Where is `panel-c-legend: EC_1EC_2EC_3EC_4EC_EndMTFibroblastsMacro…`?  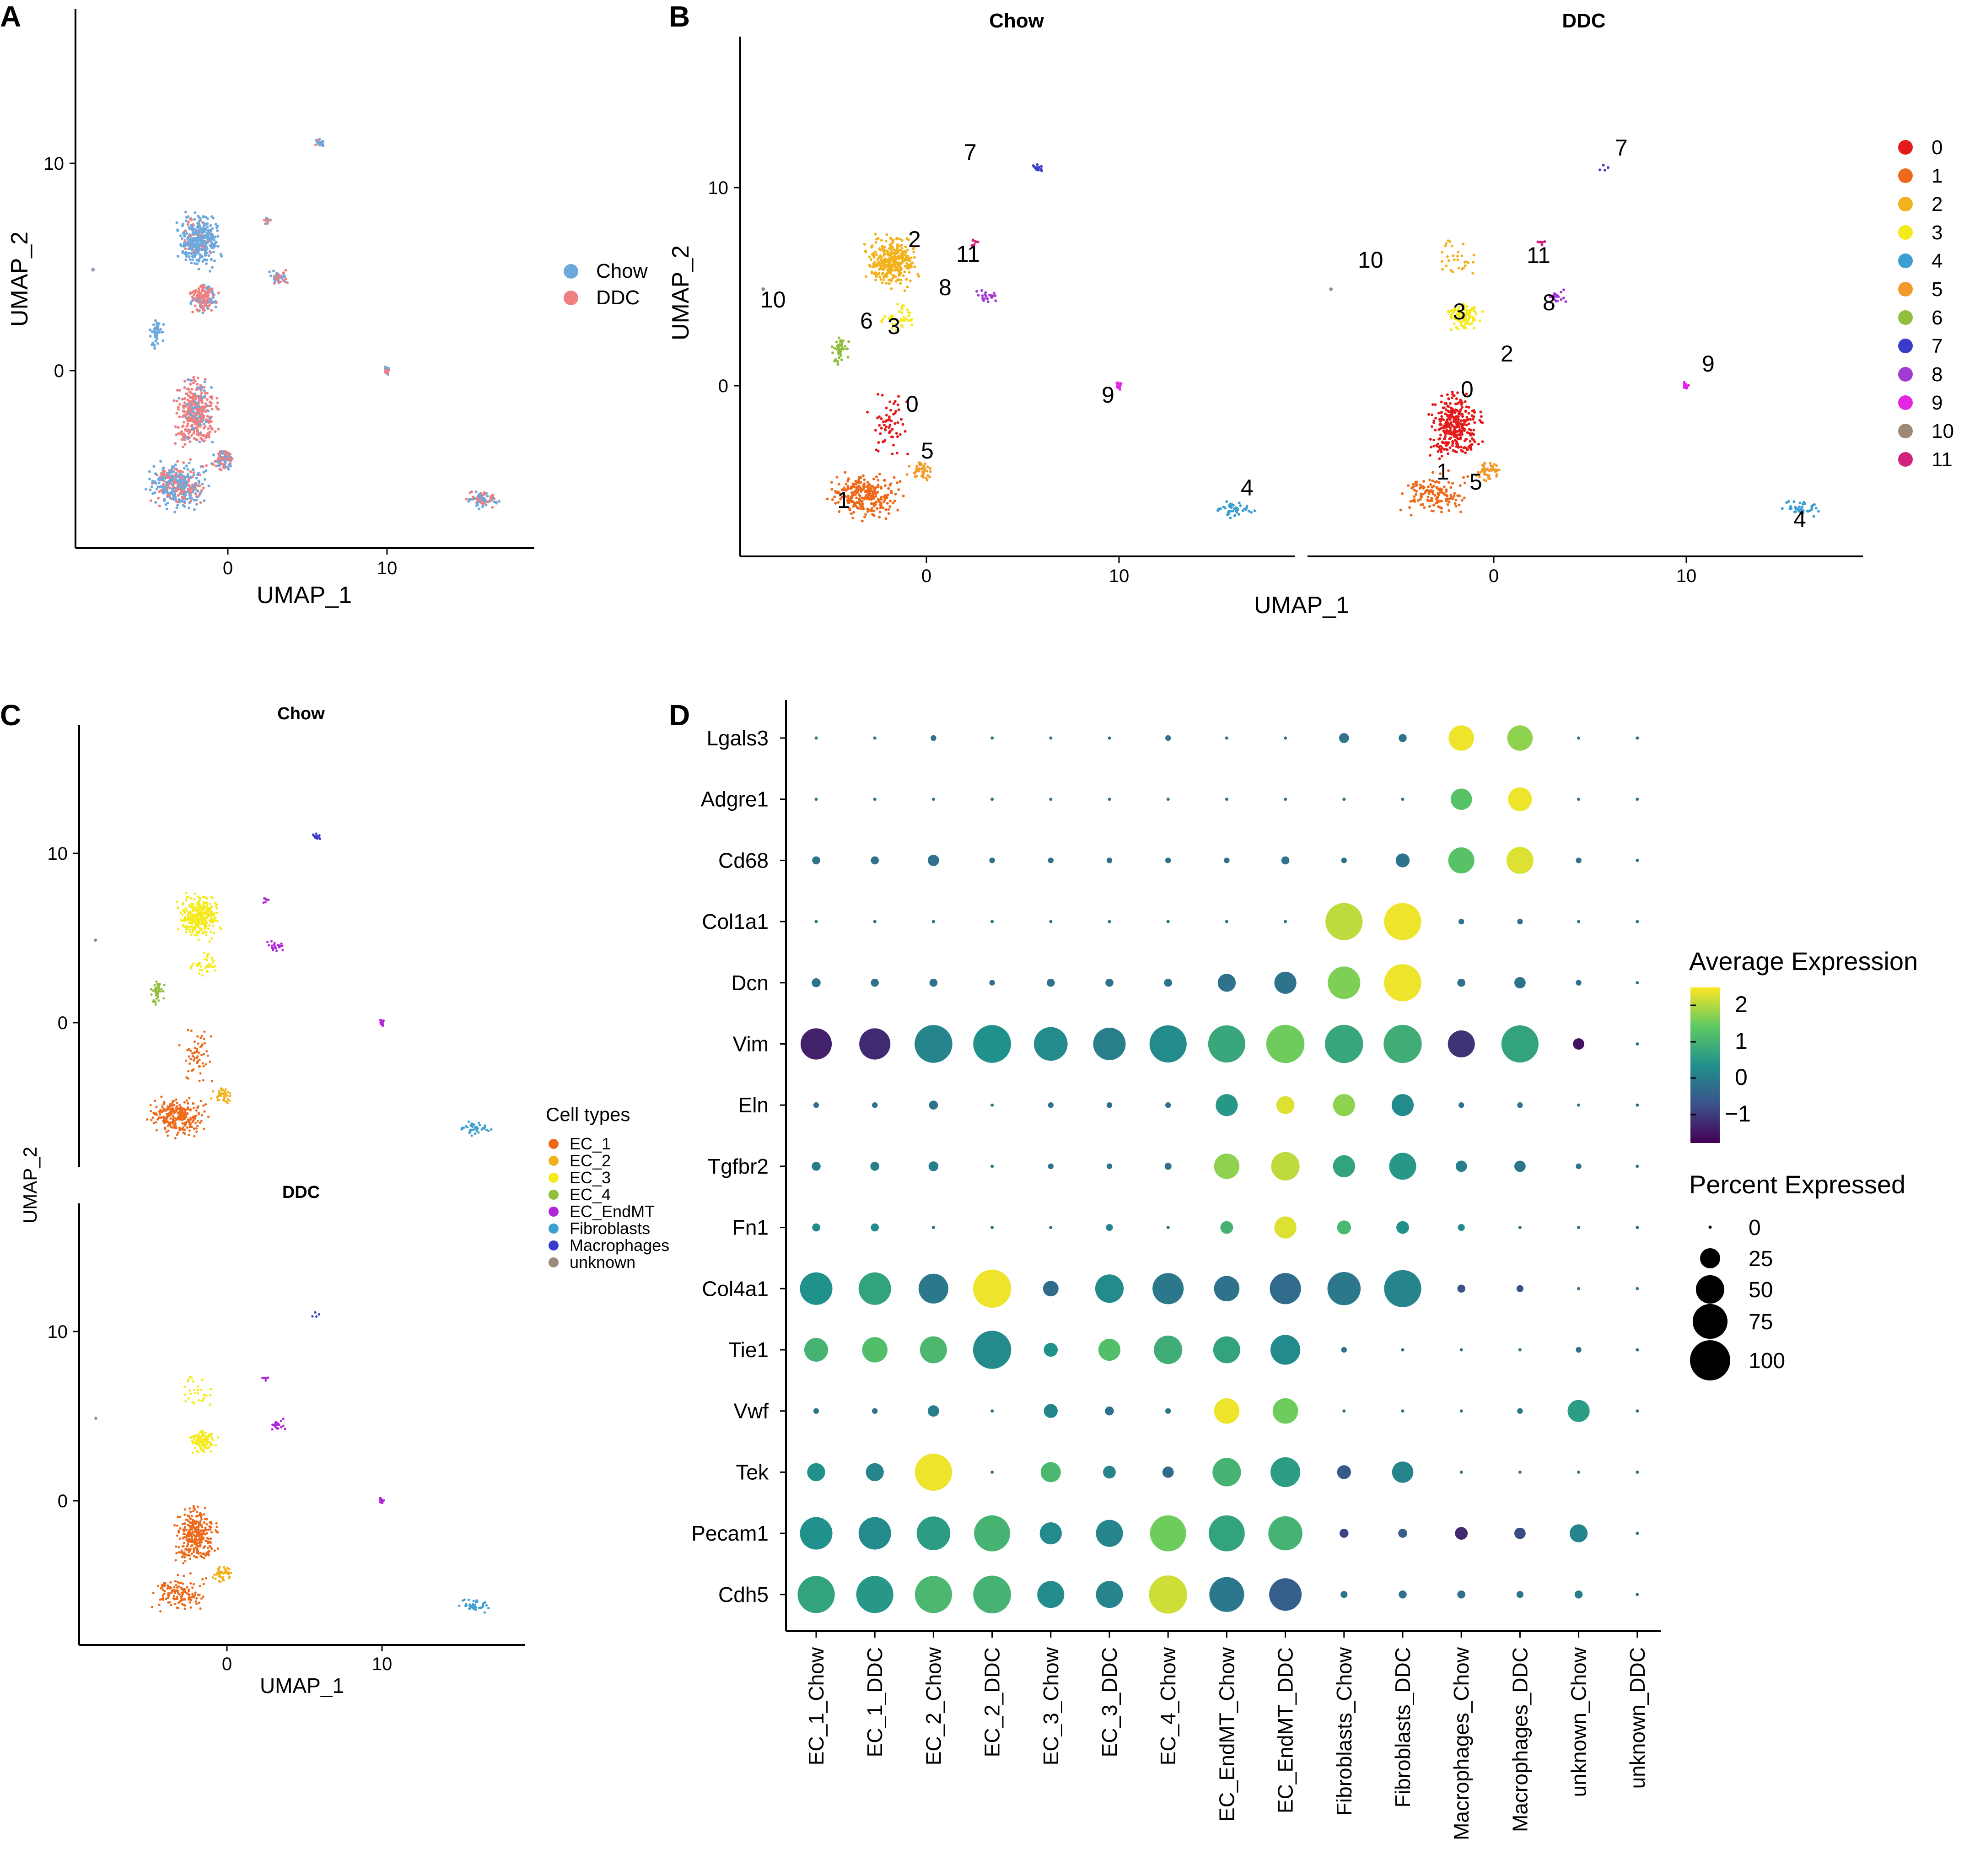 panel-c-legend: EC_1EC_2EC_3EC_4EC_EndMTFibroblastsMacro… is located at coordinates (609, 1203).